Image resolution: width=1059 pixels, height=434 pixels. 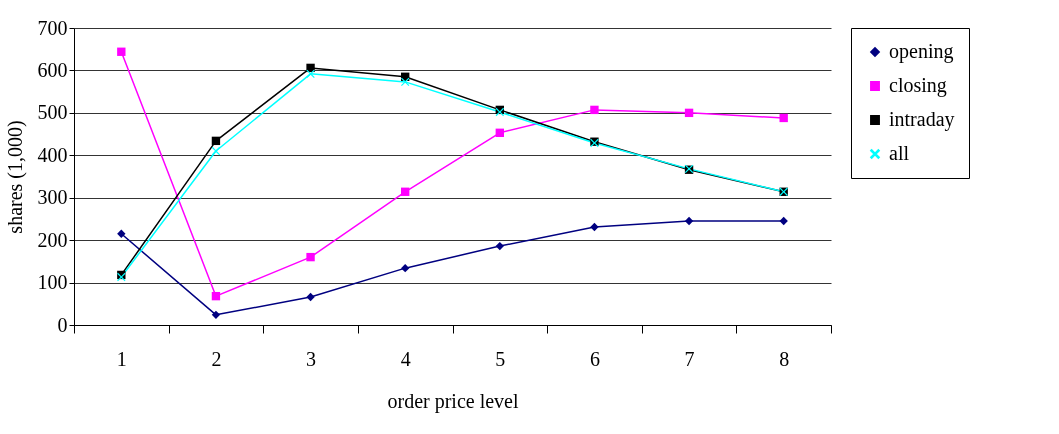 What do you see at coordinates (52, 239) in the screenshot?
I see `y-tick-label: 200` at bounding box center [52, 239].